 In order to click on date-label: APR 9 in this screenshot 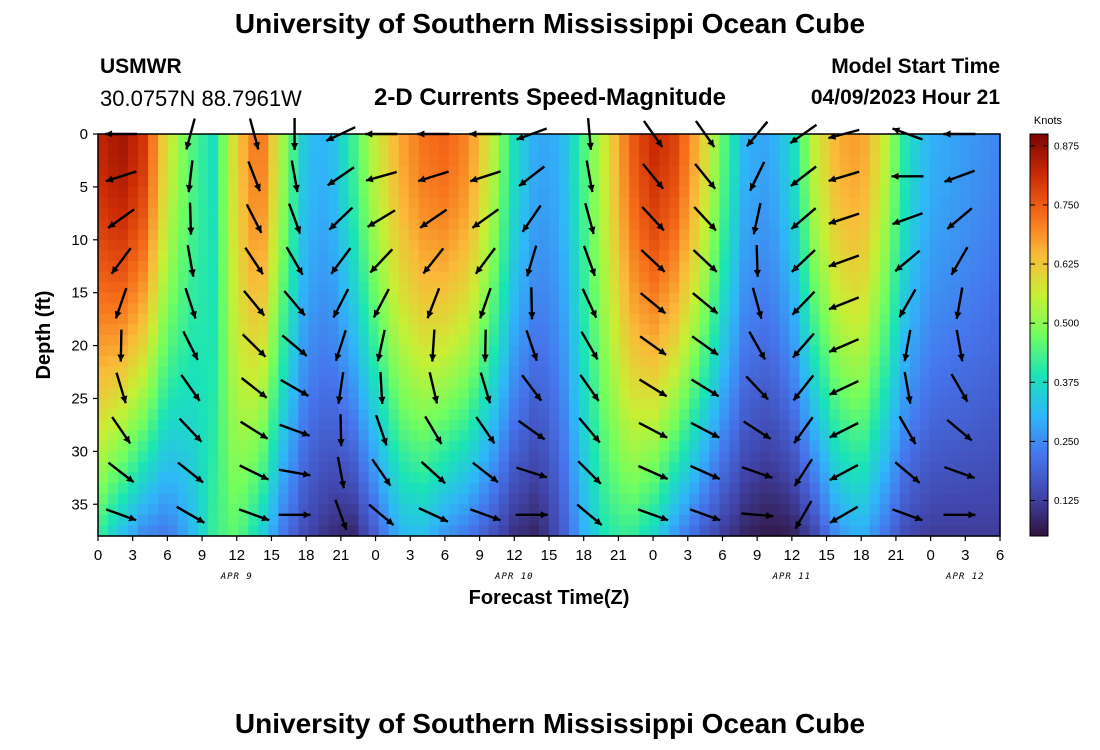, I will do `click(236, 577)`.